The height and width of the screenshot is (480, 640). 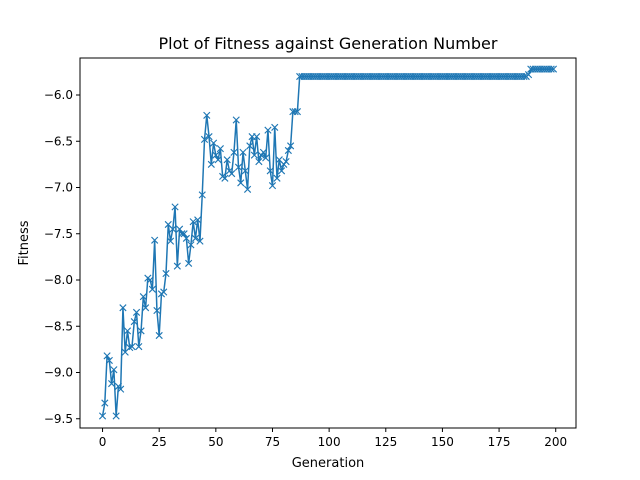 I want to click on x-tick-label: 0, so click(x=103, y=442).